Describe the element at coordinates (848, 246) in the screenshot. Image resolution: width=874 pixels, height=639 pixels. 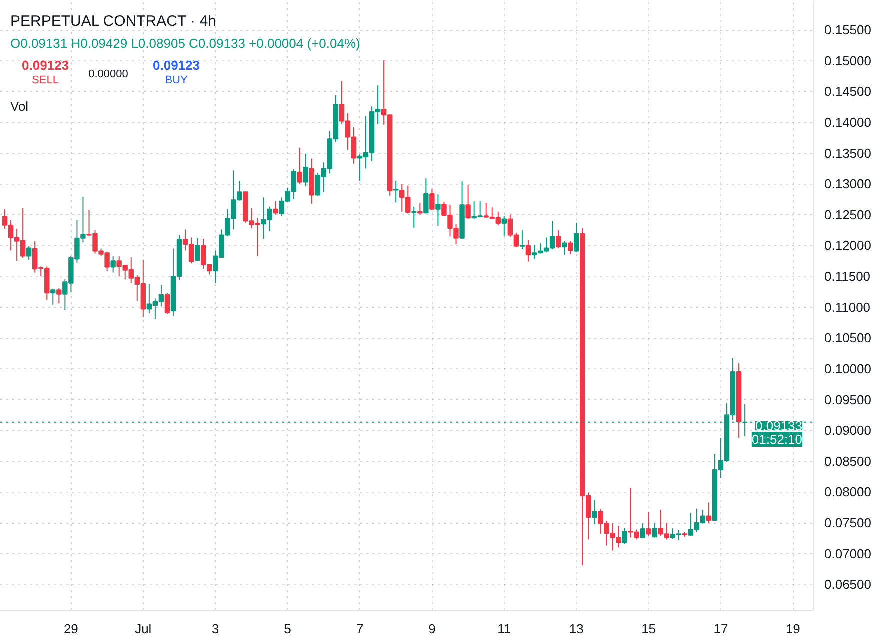
I see `y-tick-label: 0.12000` at that location.